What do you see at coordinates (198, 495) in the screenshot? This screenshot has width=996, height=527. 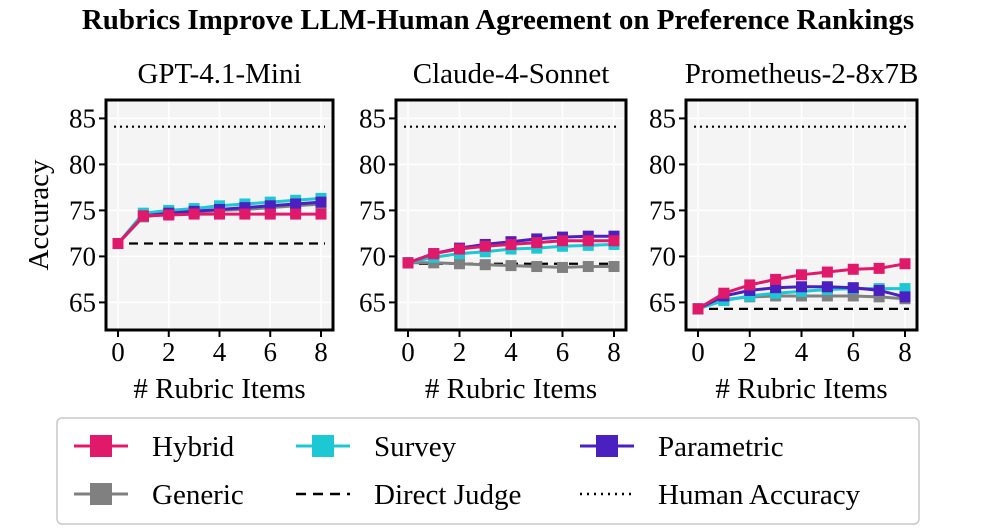 I see `legend-label: Generic` at bounding box center [198, 495].